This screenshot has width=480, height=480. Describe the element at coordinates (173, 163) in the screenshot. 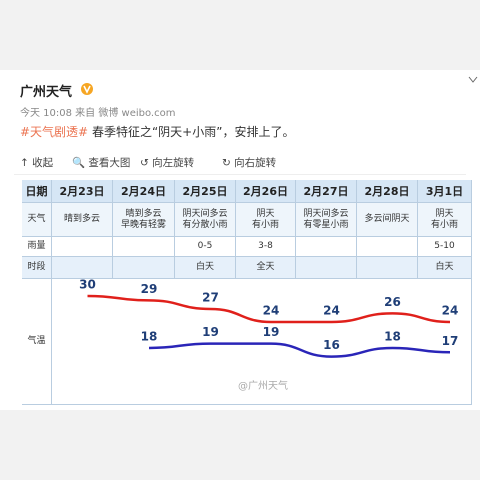

I see `tool-label: 向左旋转` at that location.